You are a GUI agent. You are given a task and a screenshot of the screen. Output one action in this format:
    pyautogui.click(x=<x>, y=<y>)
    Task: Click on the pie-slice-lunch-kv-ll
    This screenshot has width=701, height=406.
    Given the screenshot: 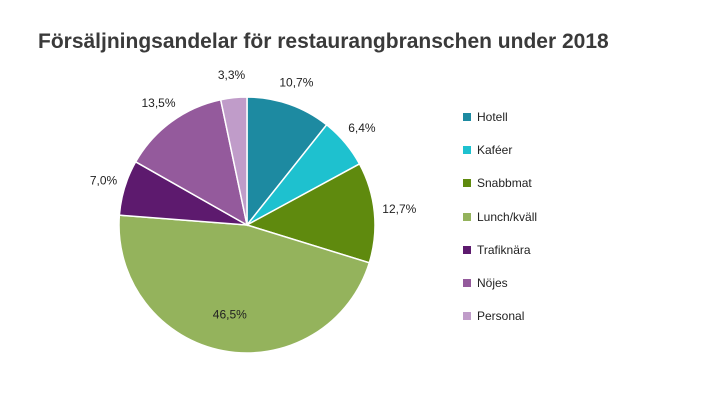 What is the action you would take?
    pyautogui.click(x=244, y=284)
    